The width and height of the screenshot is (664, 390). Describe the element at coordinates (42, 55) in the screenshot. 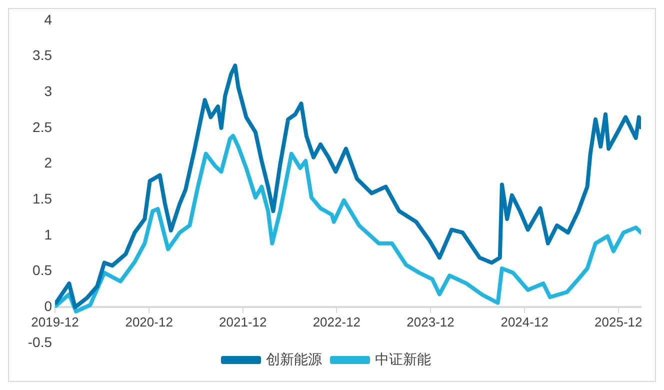

I see `y-tick-label: 3.5` at that location.